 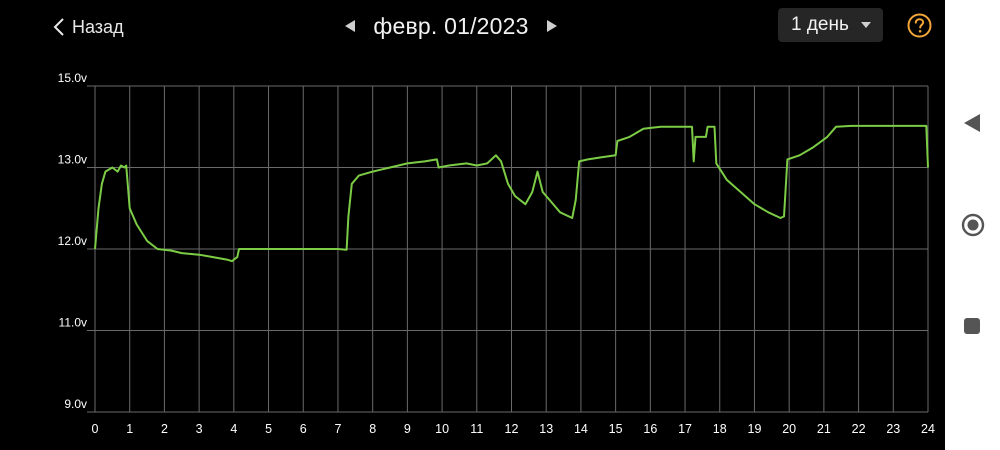 I want to click on triangle-right-icon, so click(x=552, y=26).